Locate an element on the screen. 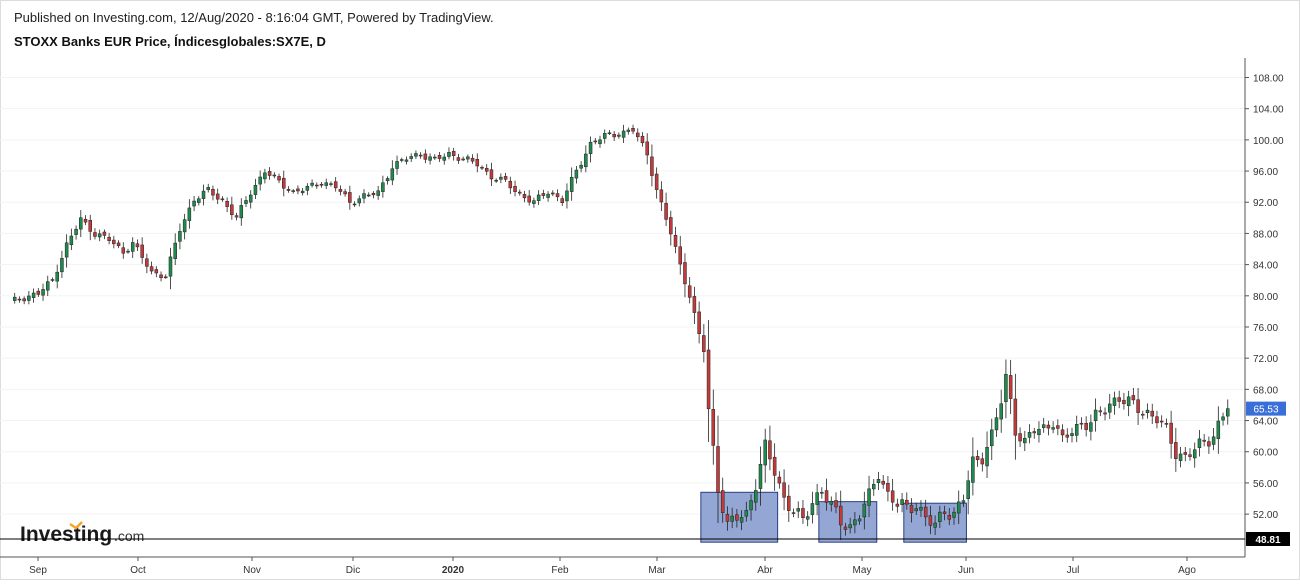  price-tick-label: 96.00 is located at coordinates (1265, 172).